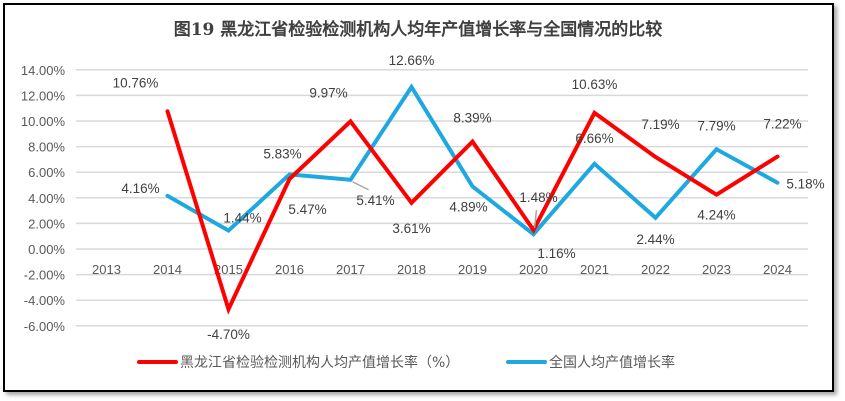  Describe the element at coordinates (805, 184) in the screenshot. I see `national-data-label: 5.18%` at that location.